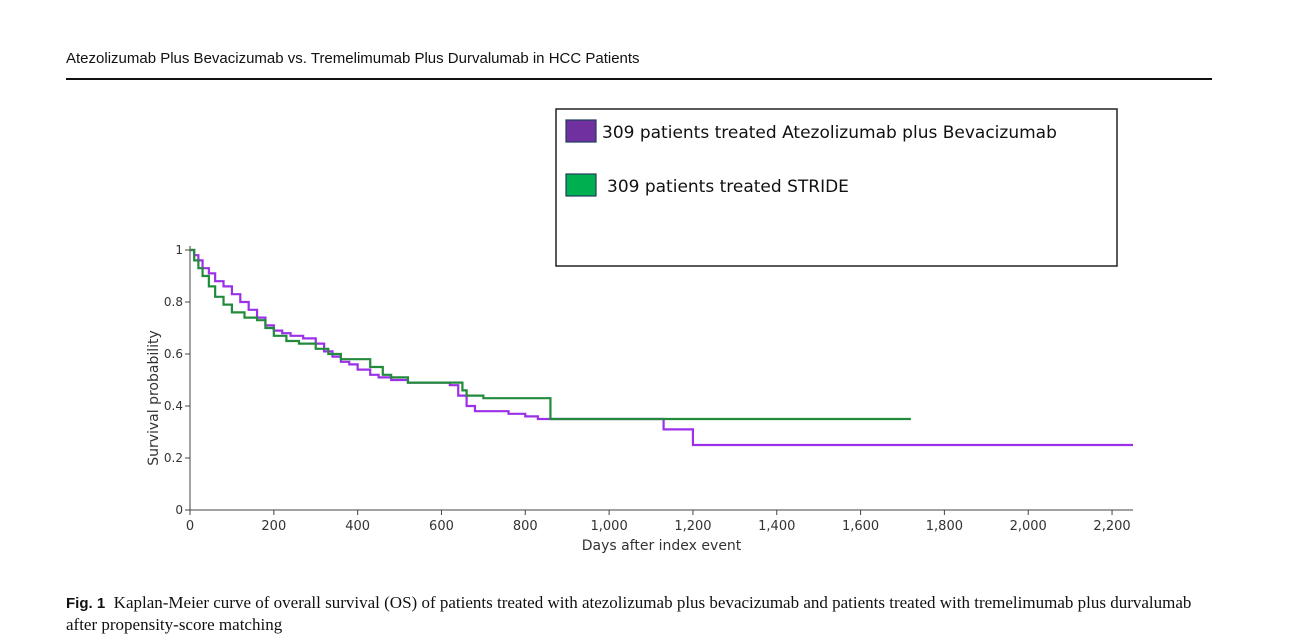 Image resolution: width=1290 pixels, height=644 pixels. Describe the element at coordinates (173, 302) in the screenshot. I see `y-tick-label: 0.8` at that location.